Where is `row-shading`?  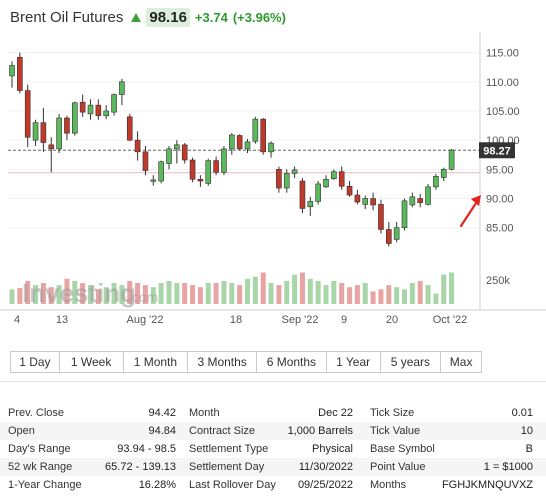 row-shading is located at coordinates (273, 431).